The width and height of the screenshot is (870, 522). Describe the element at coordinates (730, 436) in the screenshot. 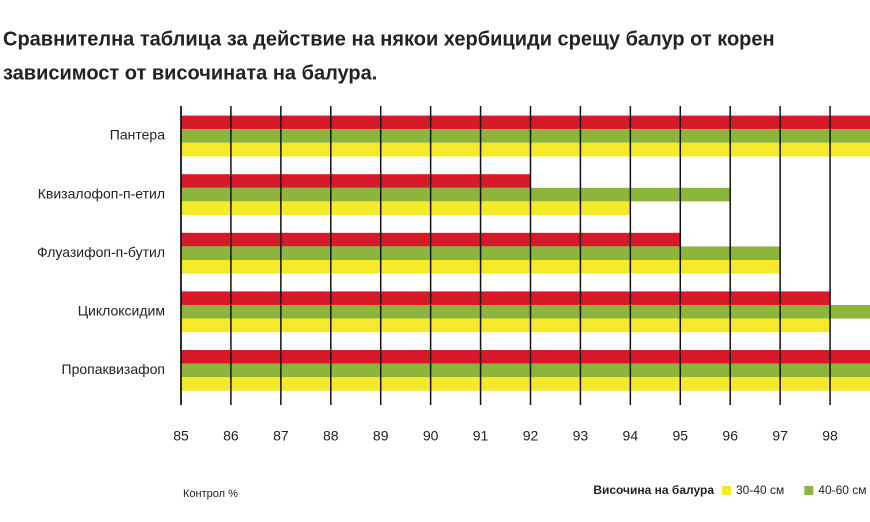

I see `x-tick-label: 96` at that location.